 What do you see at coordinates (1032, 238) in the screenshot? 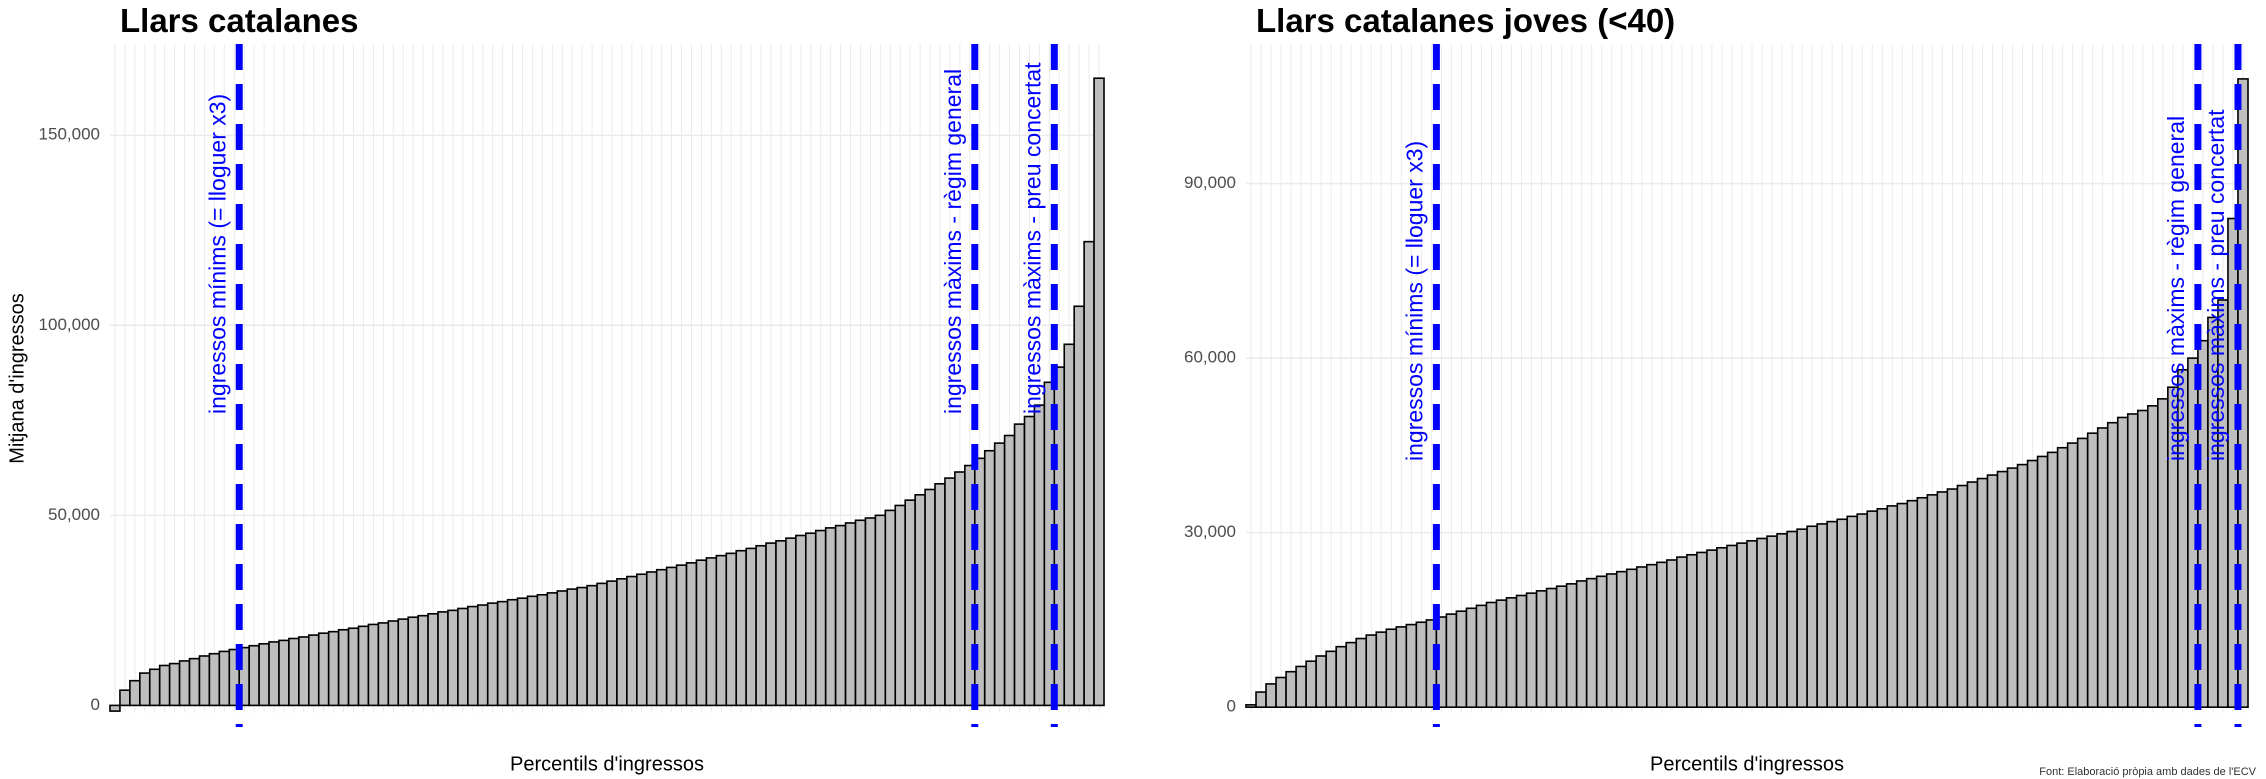
I see `threshold-label: ingressos màxims - preu concertat` at bounding box center [1032, 238].